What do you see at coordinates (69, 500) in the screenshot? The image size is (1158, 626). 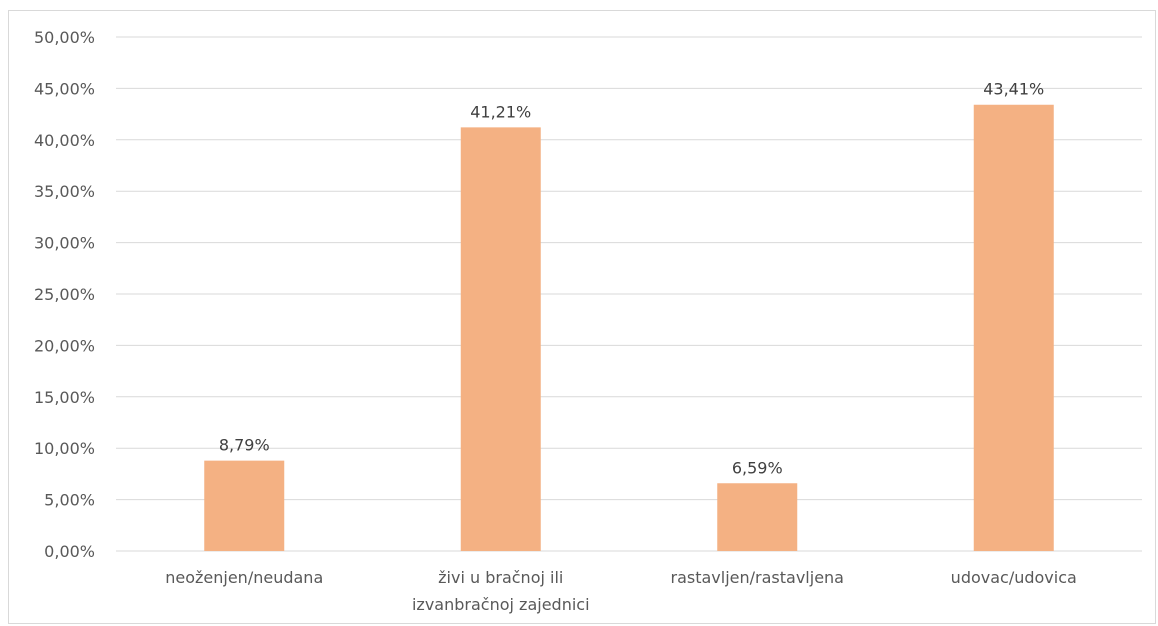 I see `y-tick-label: 5,00%` at bounding box center [69, 500].